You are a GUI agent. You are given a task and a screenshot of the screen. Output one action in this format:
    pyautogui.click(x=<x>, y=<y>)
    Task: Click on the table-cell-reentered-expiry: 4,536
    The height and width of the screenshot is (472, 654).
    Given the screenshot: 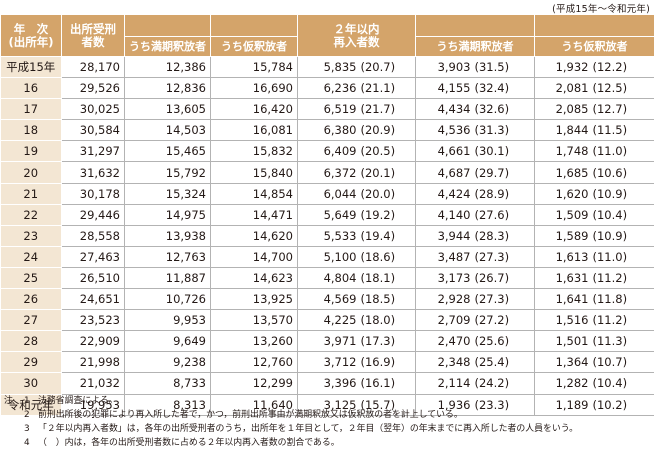 What is the action you would take?
    pyautogui.click(x=444, y=130)
    